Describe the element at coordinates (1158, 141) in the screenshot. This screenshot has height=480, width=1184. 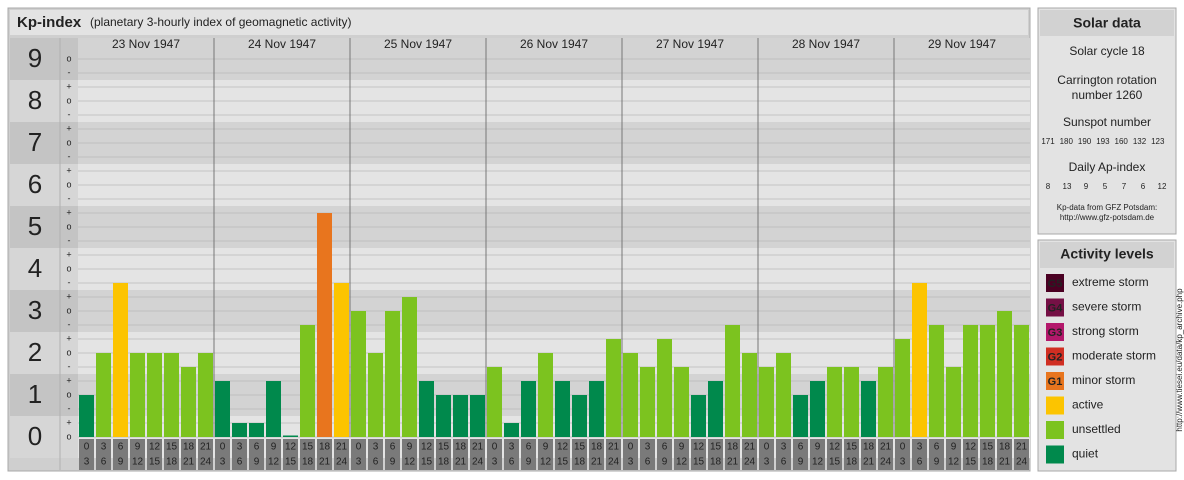
I see `sunspot-number: 123` at that location.